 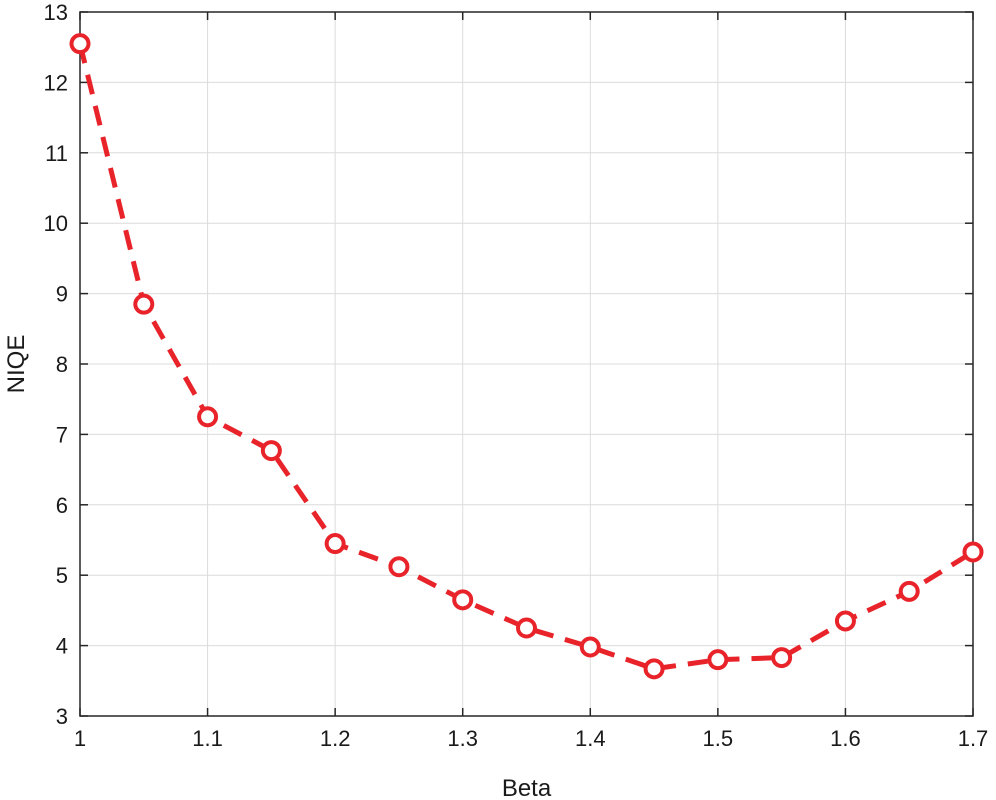 I want to click on y-tick-label: 12, so click(x=56, y=82).